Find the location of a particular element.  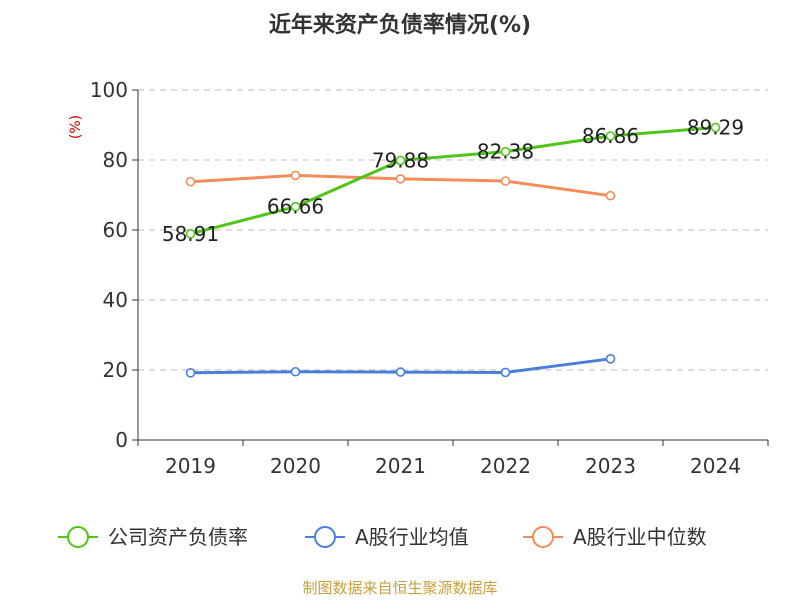

legend: 公司资产负债率 A股行业均值 A股行业中位数 is located at coordinates (382, 537).